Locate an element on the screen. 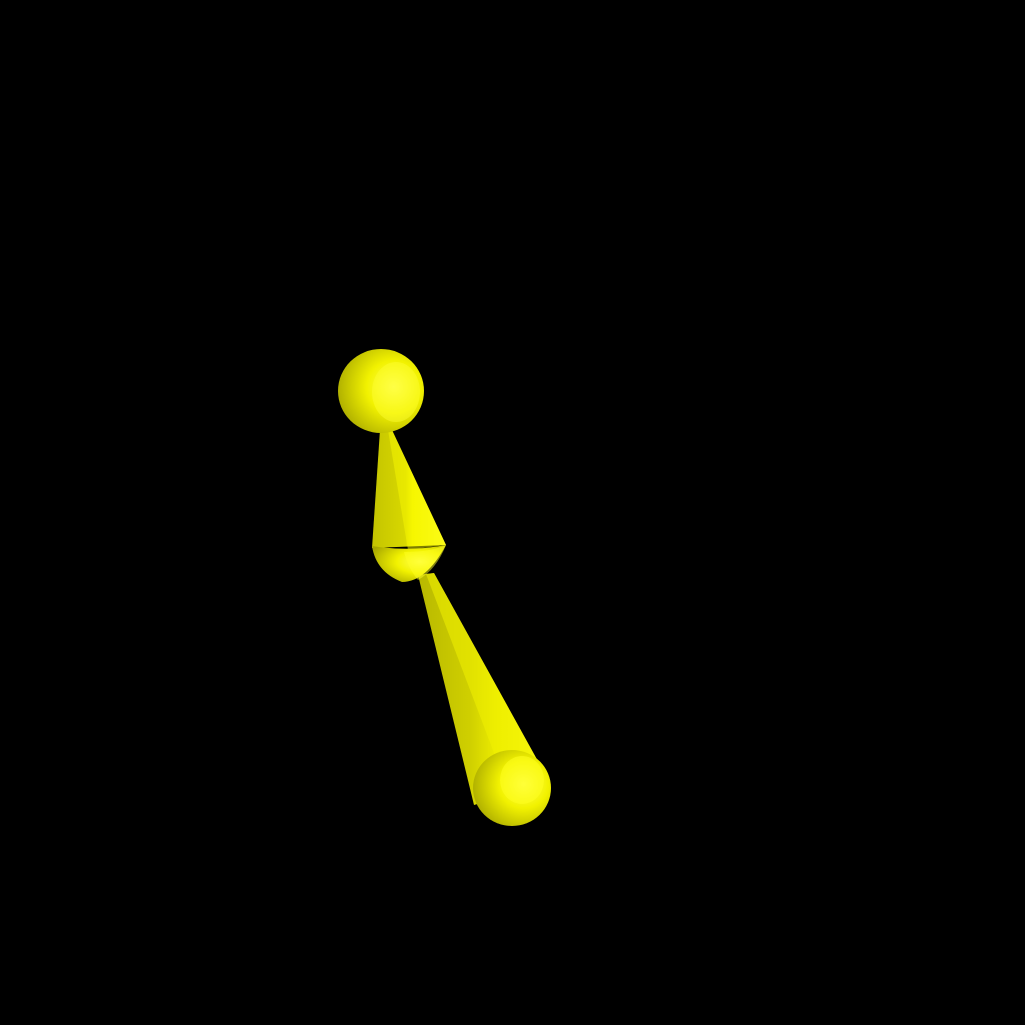  top-sphere-joint is located at coordinates (381, 391).